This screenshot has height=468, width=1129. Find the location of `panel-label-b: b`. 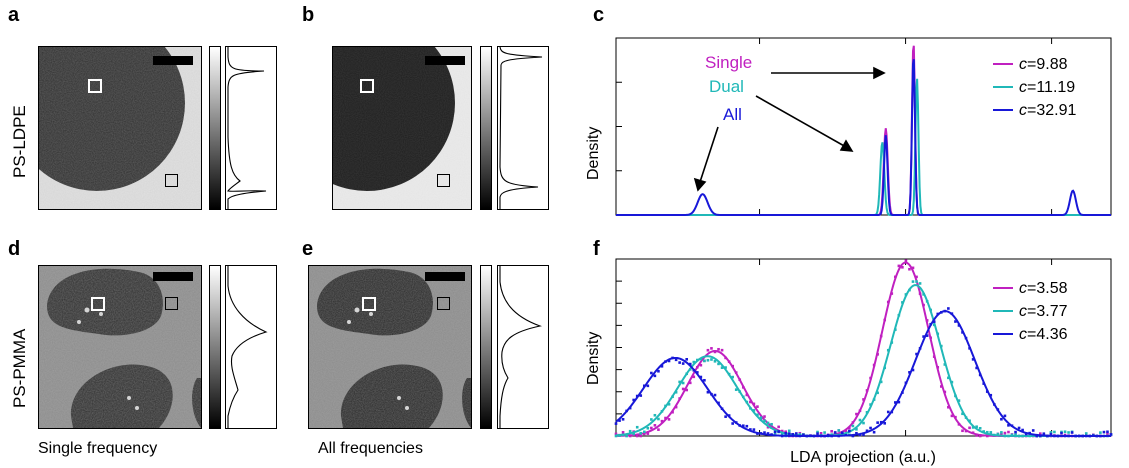

panel-label-b: b is located at coordinates (308, 15).